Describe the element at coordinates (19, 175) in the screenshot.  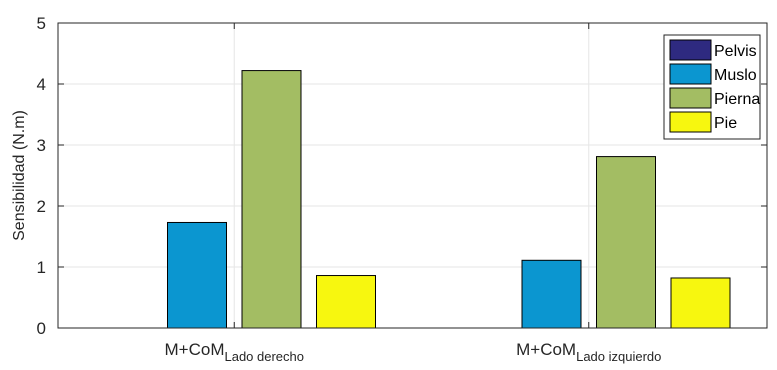
I see `y-axis-label: Sensibilidad (N.m)` at that location.